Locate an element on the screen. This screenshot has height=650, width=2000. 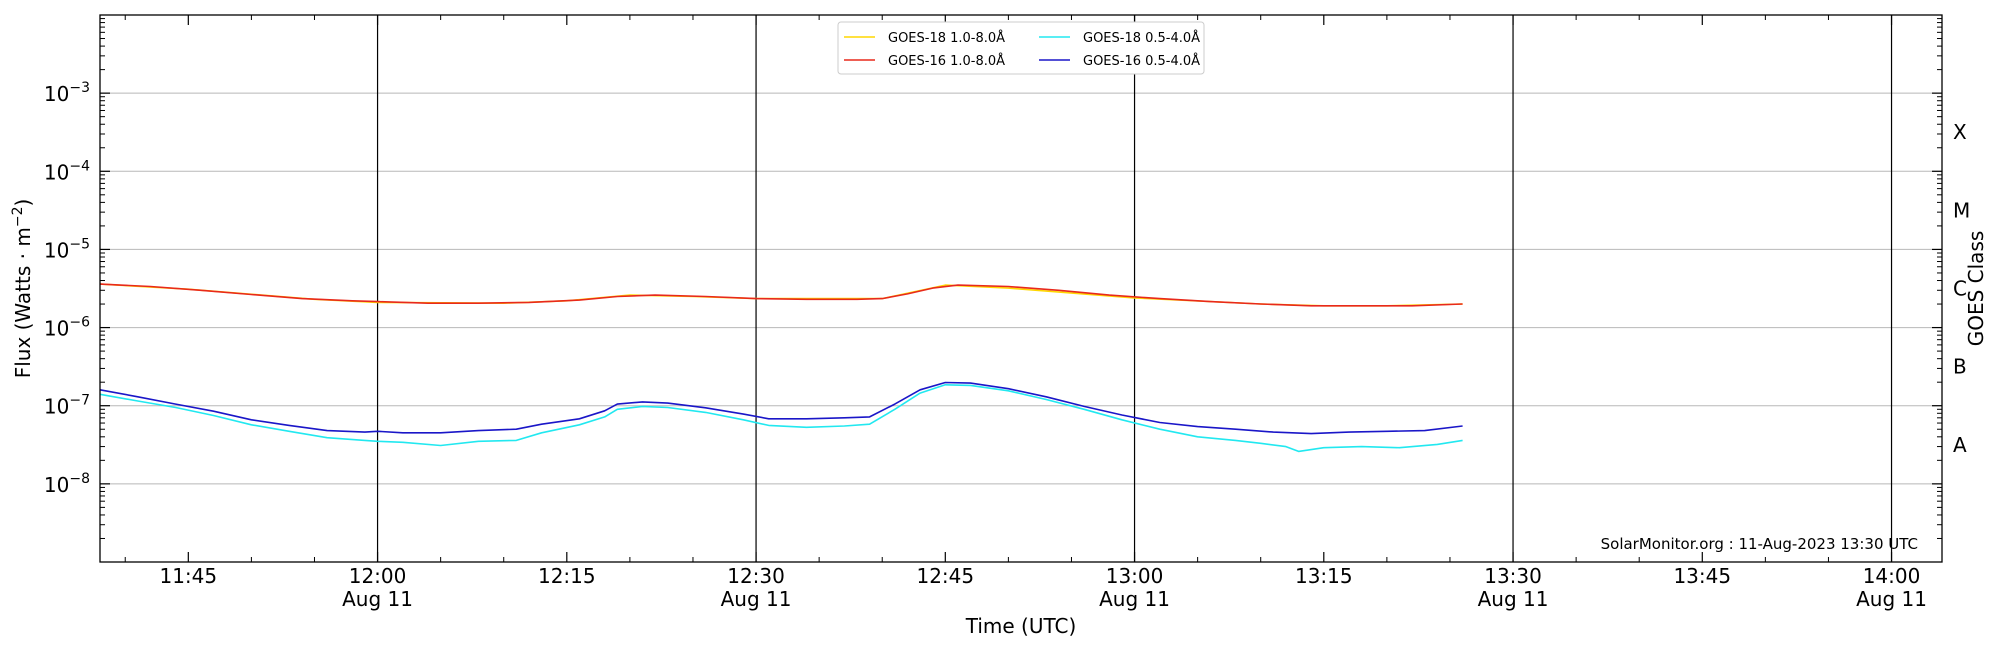
goes-class-label: C is located at coordinates (1960, 289).